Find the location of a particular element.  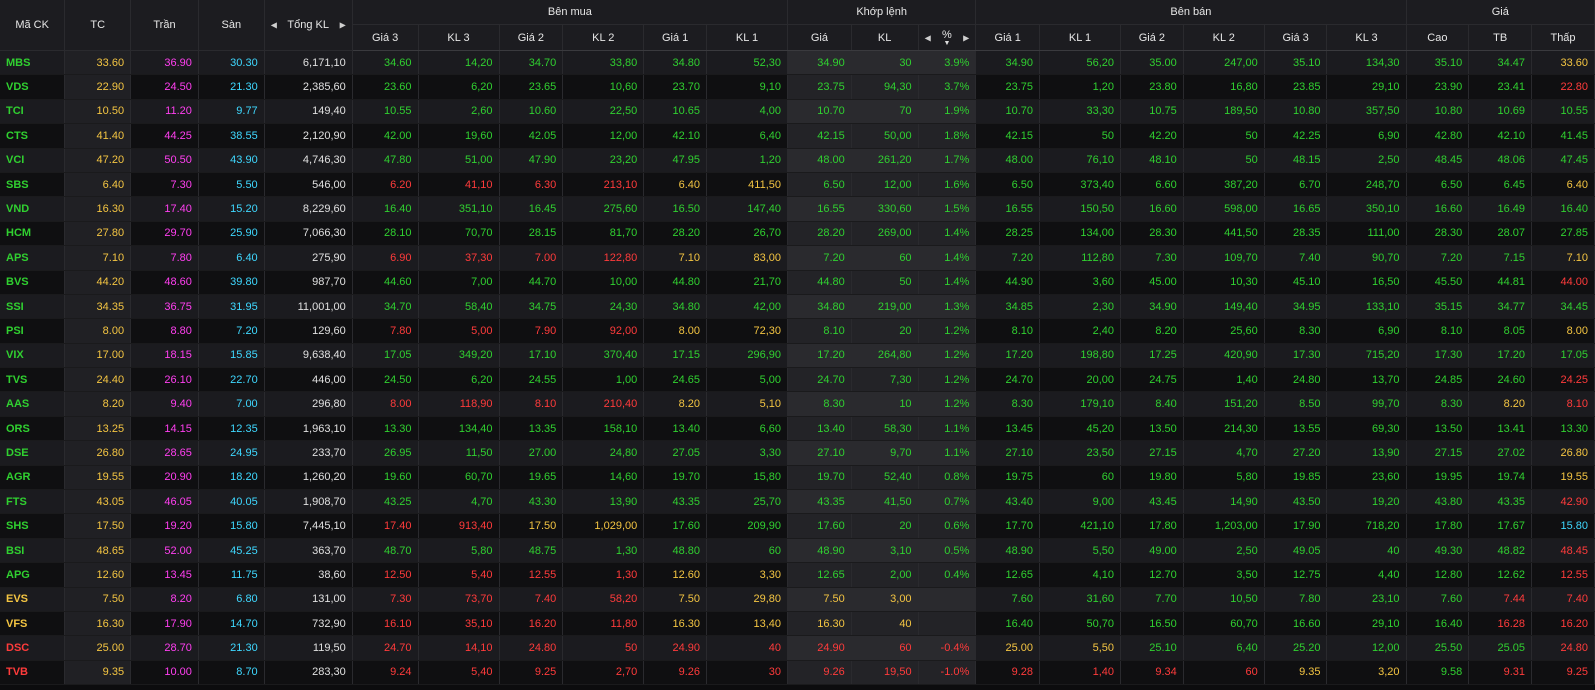

header-buy-vol-3: KL 3 is located at coordinates (459, 37).